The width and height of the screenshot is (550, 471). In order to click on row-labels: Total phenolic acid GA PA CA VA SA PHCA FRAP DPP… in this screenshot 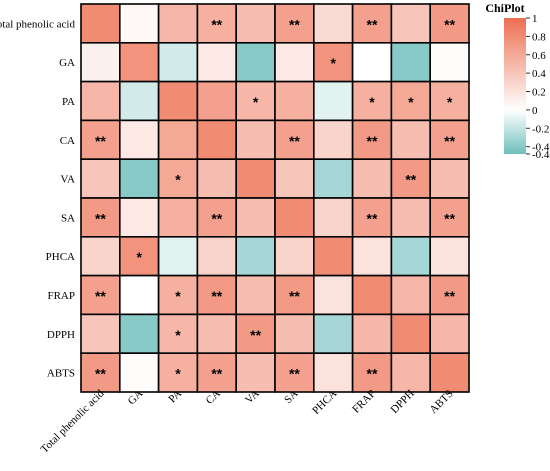, I will do `click(37, 198)`.